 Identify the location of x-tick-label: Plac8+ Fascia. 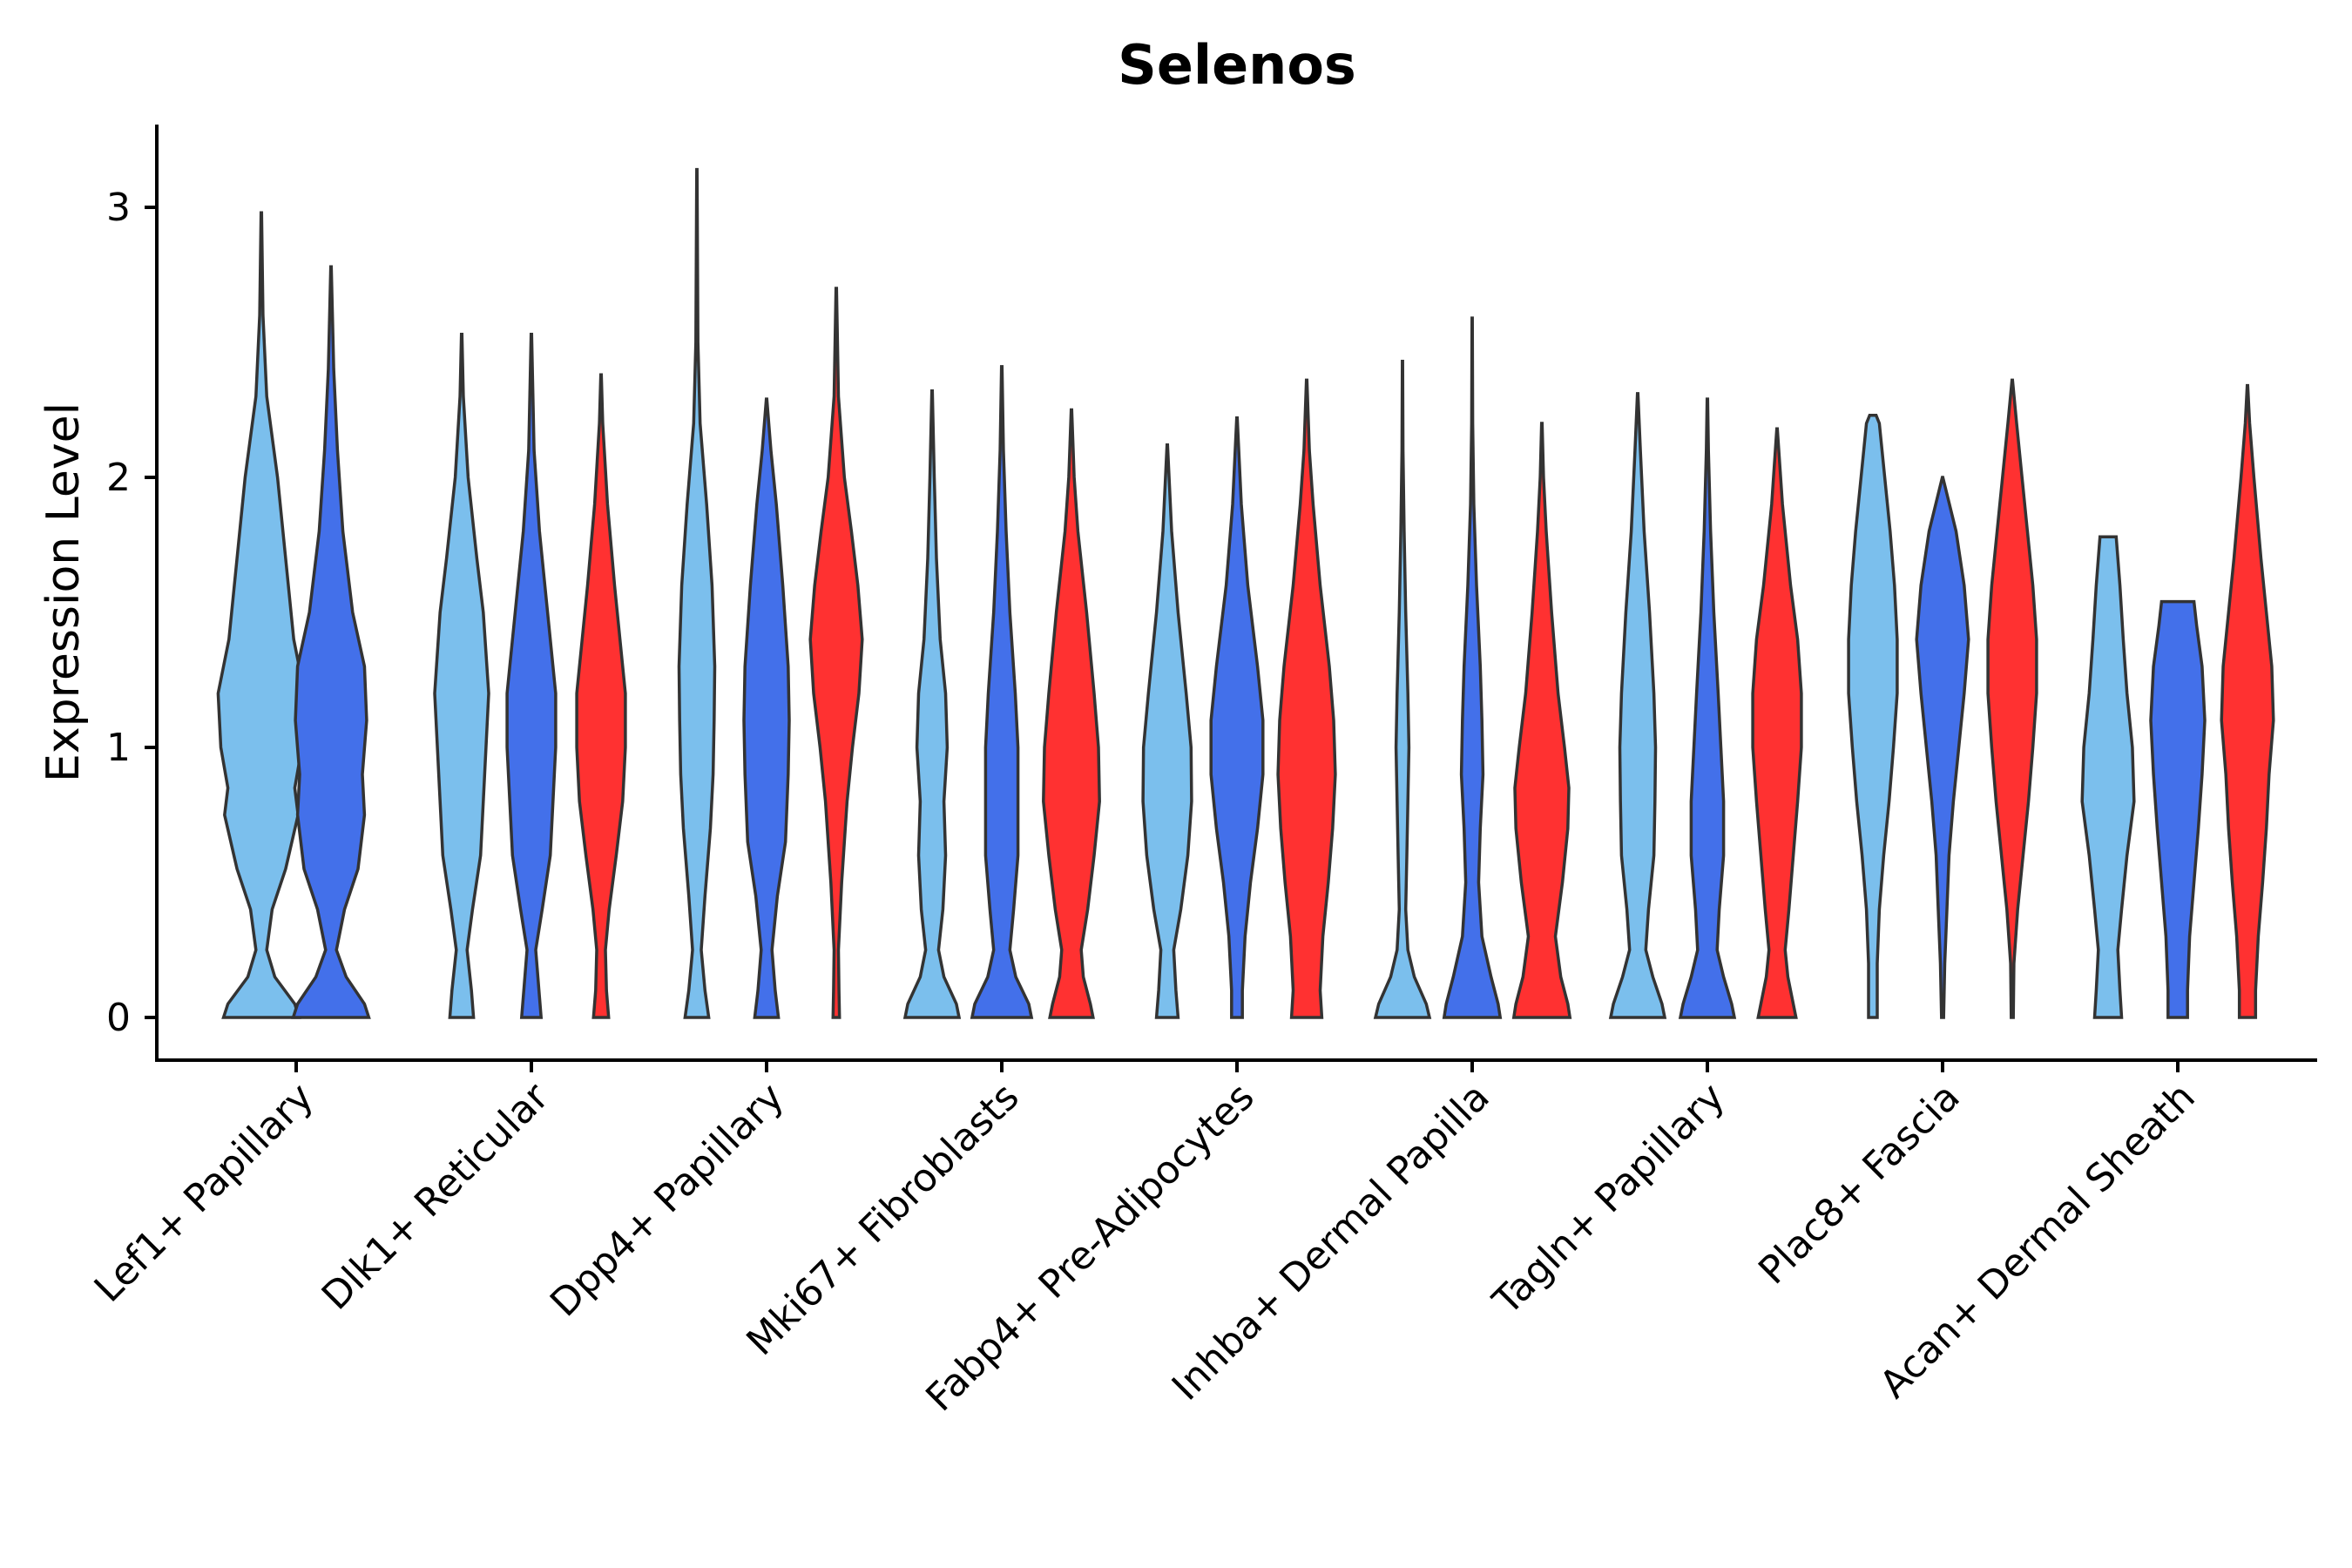
(1859, 1184).